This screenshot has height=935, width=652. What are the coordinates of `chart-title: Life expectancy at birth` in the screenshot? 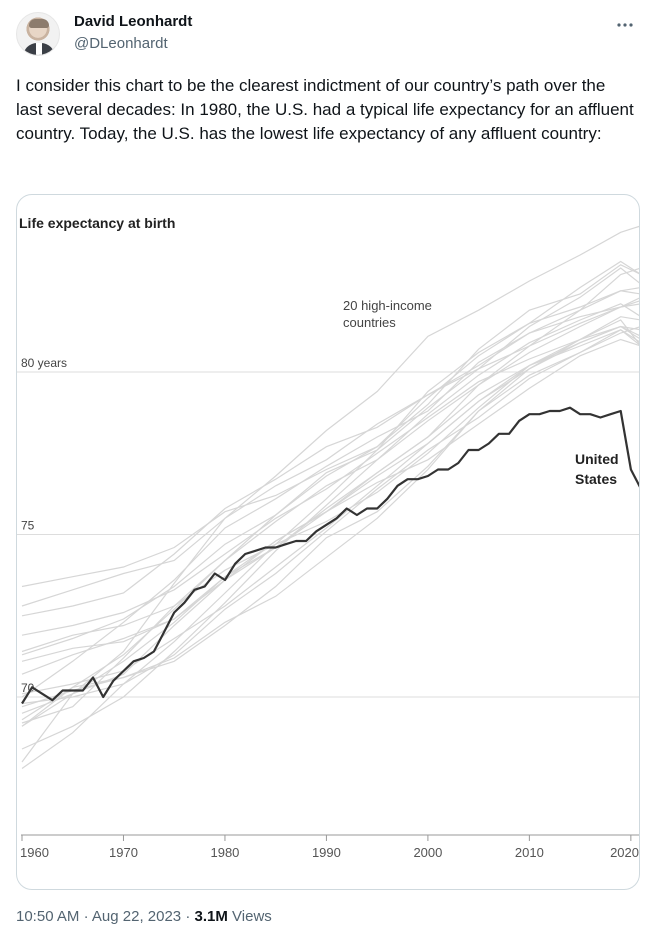 It's located at (97, 223).